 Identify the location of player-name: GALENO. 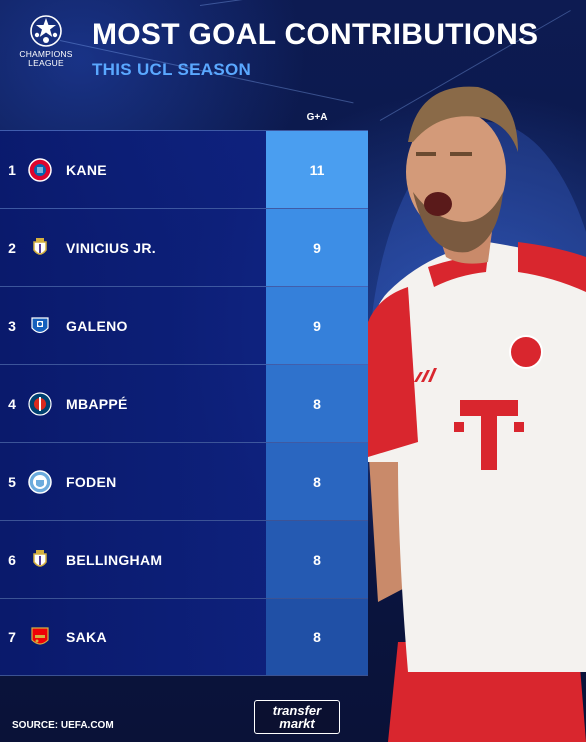
(97, 325).